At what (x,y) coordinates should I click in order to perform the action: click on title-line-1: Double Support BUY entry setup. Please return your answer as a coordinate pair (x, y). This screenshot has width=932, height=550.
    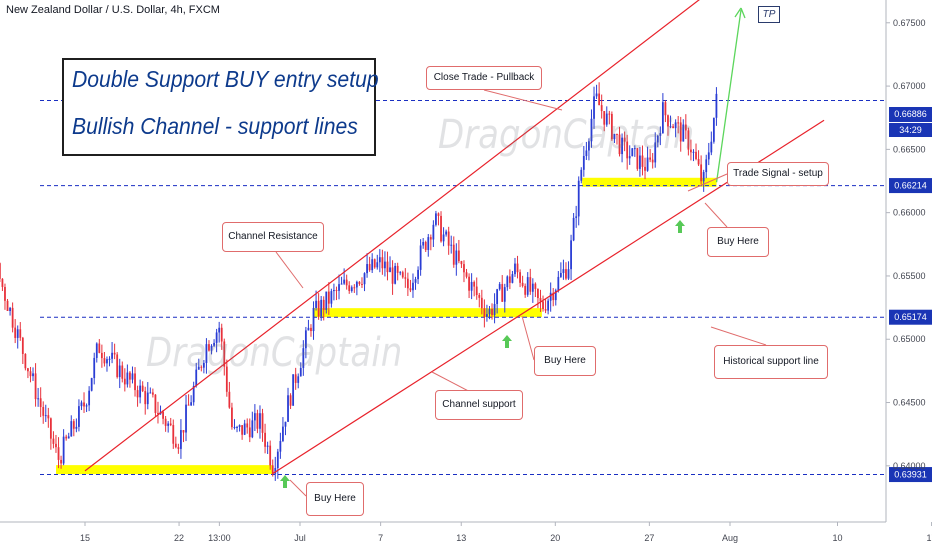
    Looking at the image, I should click on (225, 79).